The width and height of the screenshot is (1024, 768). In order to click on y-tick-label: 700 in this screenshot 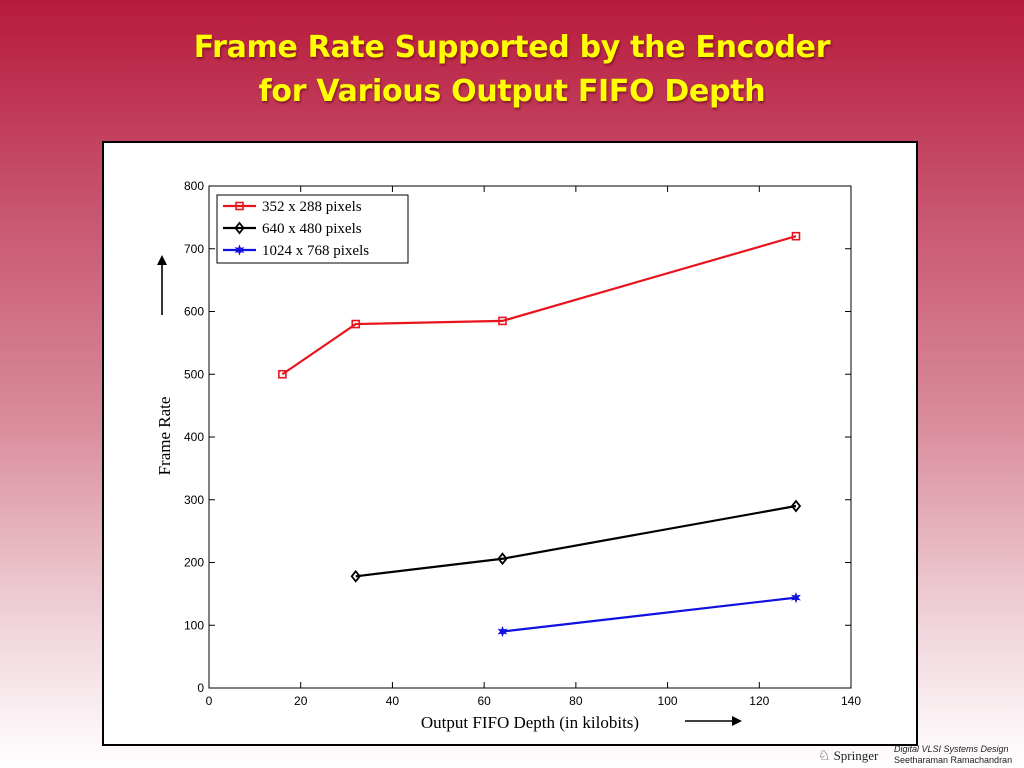, I will do `click(194, 249)`.